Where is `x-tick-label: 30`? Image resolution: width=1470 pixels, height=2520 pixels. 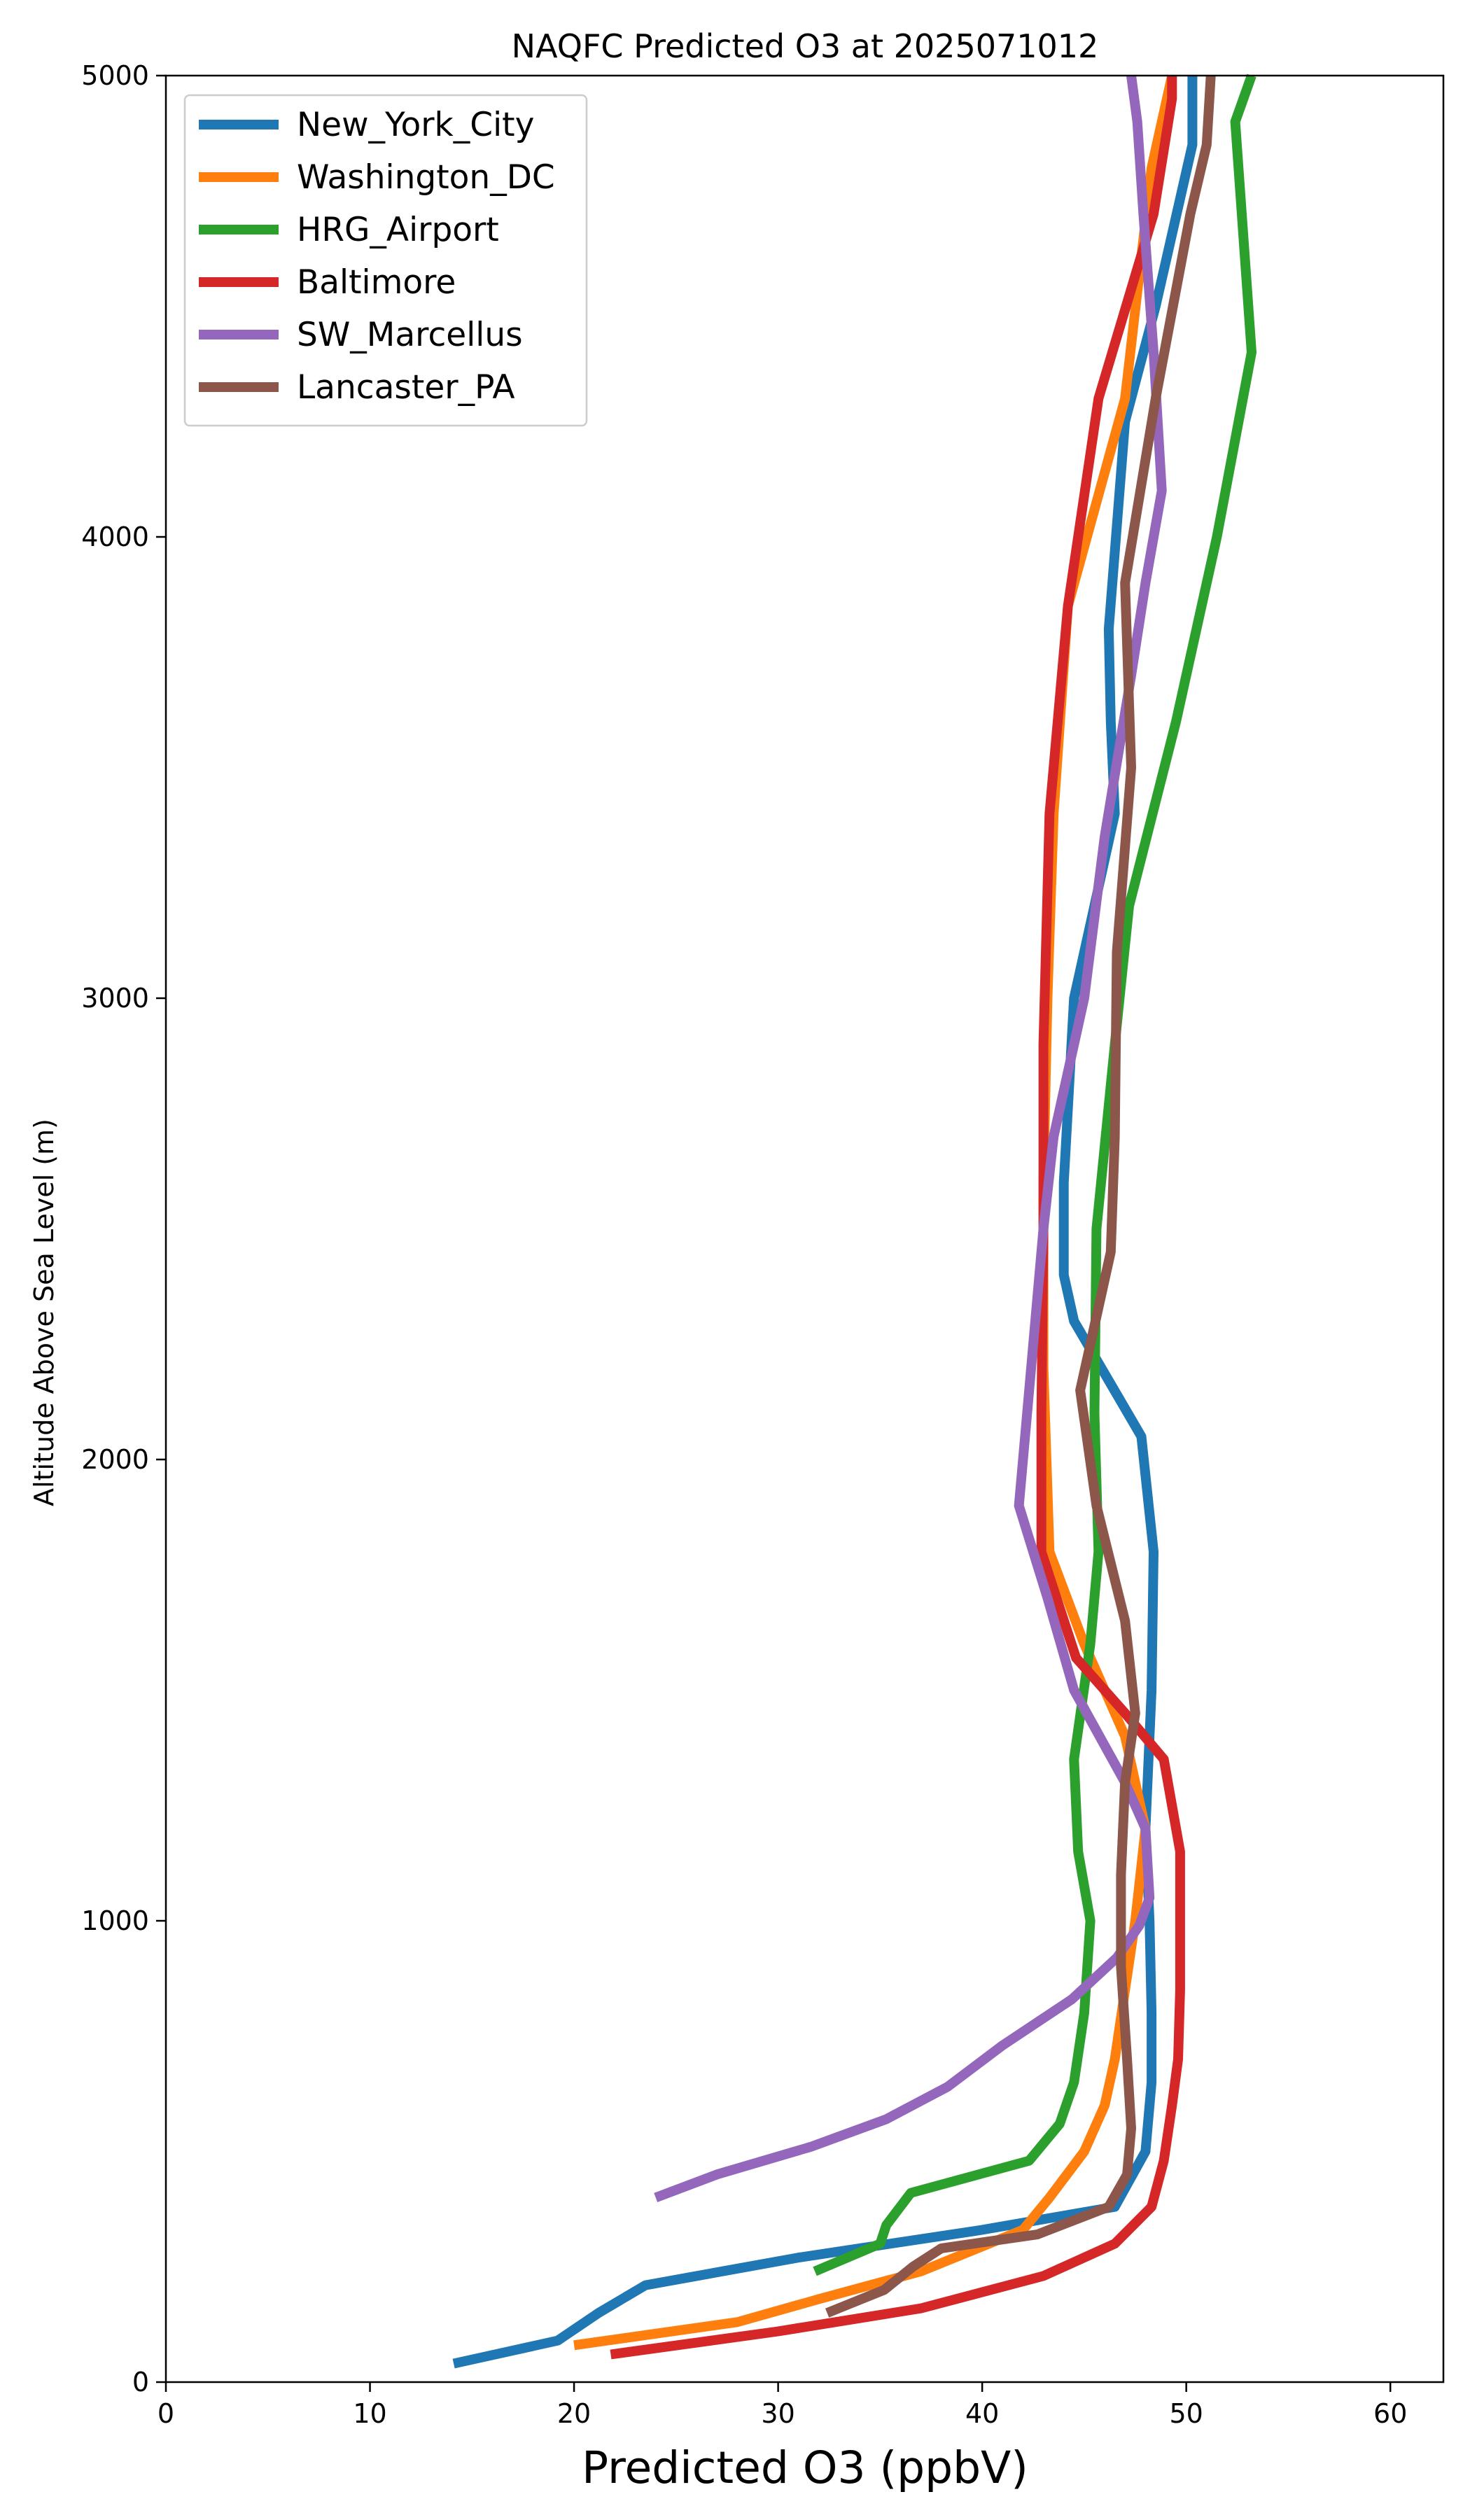
x-tick-label: 30 is located at coordinates (777, 2413).